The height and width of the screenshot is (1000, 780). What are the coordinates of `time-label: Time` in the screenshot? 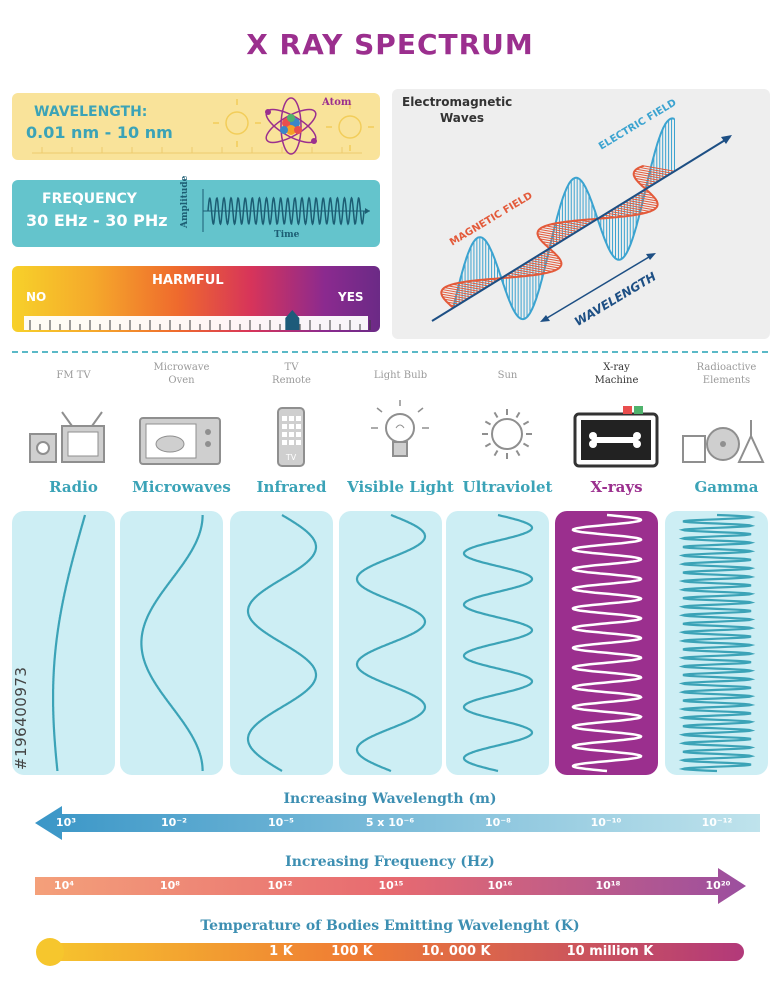 It's located at (287, 235).